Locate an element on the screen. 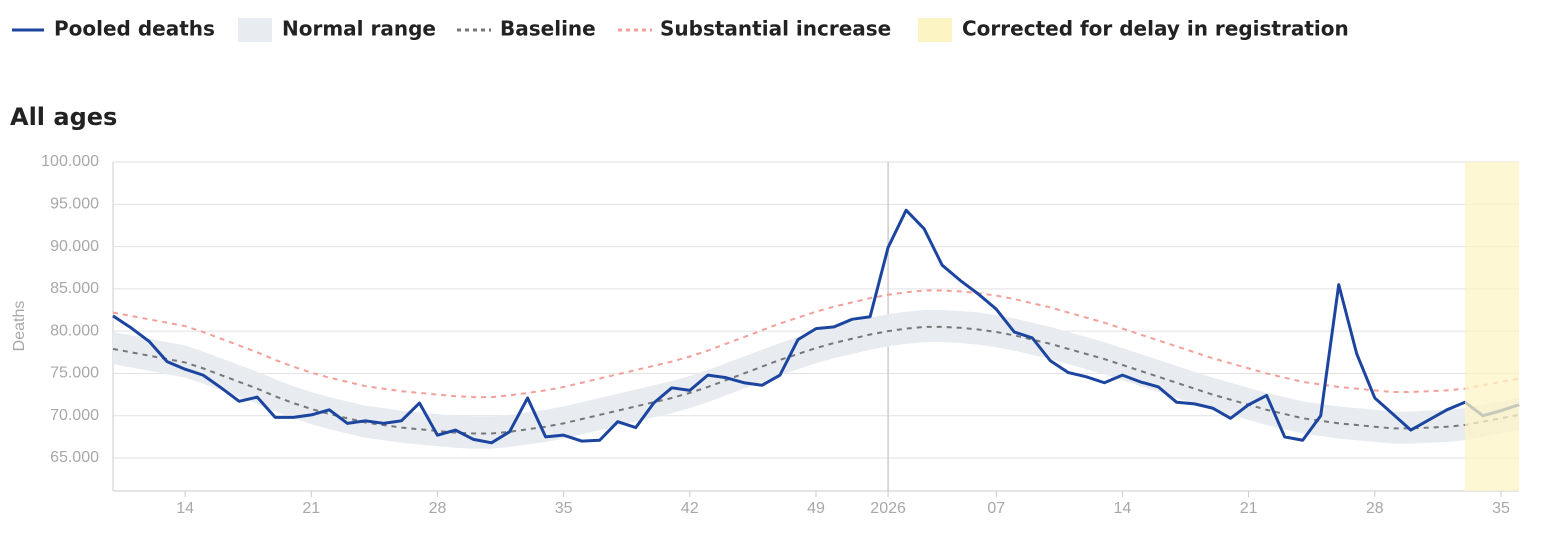  y-tick-label: 65.000 is located at coordinates (74, 457).